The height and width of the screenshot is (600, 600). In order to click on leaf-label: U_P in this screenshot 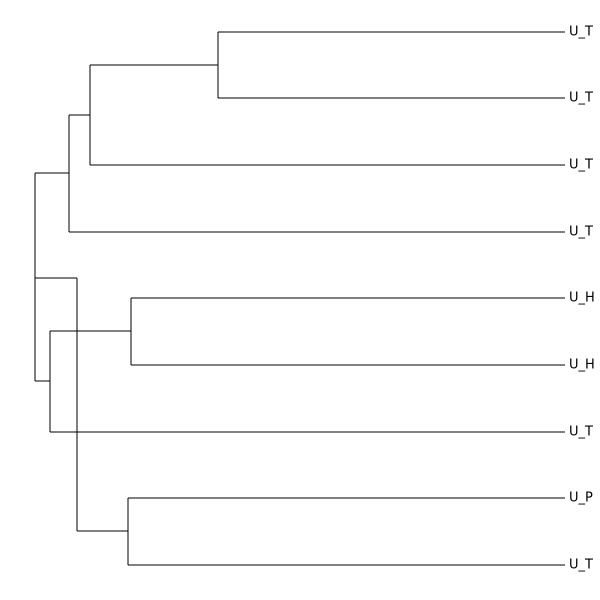, I will do `click(581, 498)`.